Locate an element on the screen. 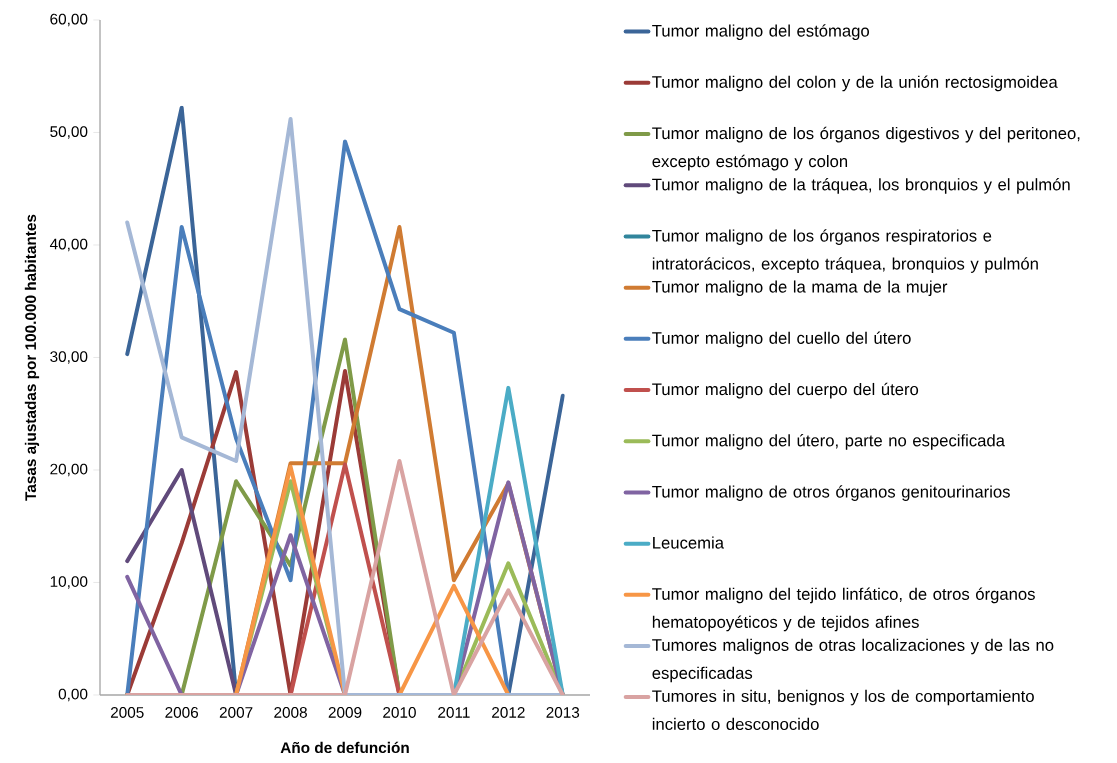  x-tick-label: 2007 is located at coordinates (236, 712).